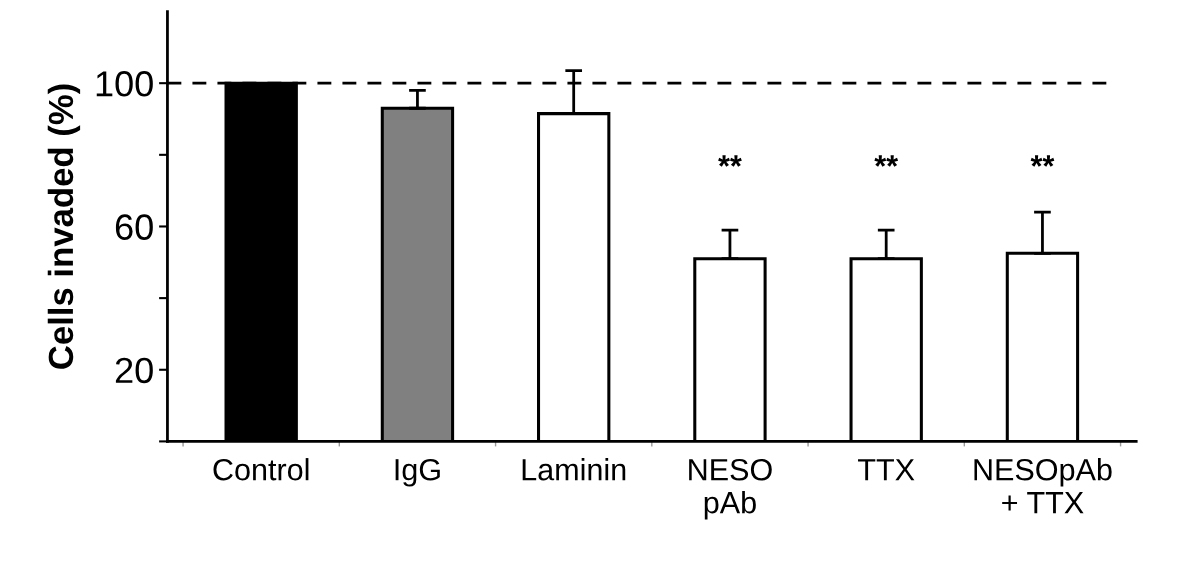  I want to click on x-tick-label: NESO pAb, so click(730, 489).